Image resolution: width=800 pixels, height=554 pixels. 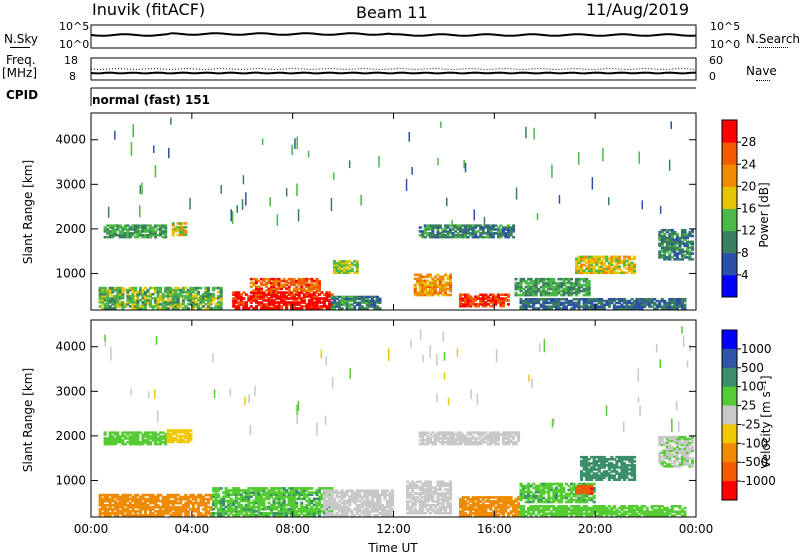 What do you see at coordinates (773, 39) in the screenshot?
I see `nsearch-label: N.Search` at bounding box center [773, 39].